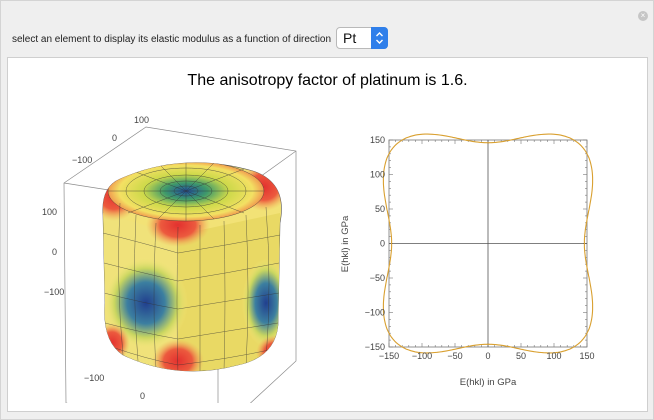  Describe the element at coordinates (454, 356) in the screenshot. I see `x-tick-label: −50` at that location.